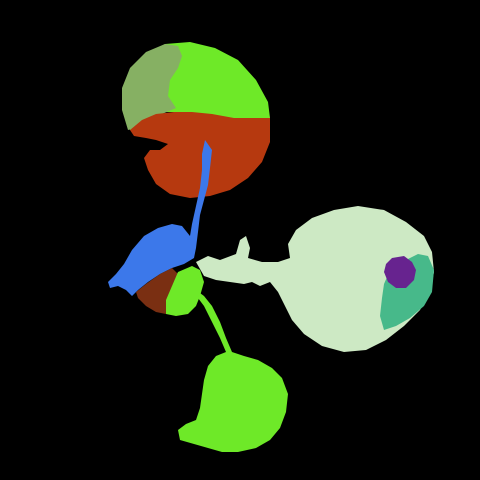  I want to click on segment-bottom-leaf-green, so click(233, 371).